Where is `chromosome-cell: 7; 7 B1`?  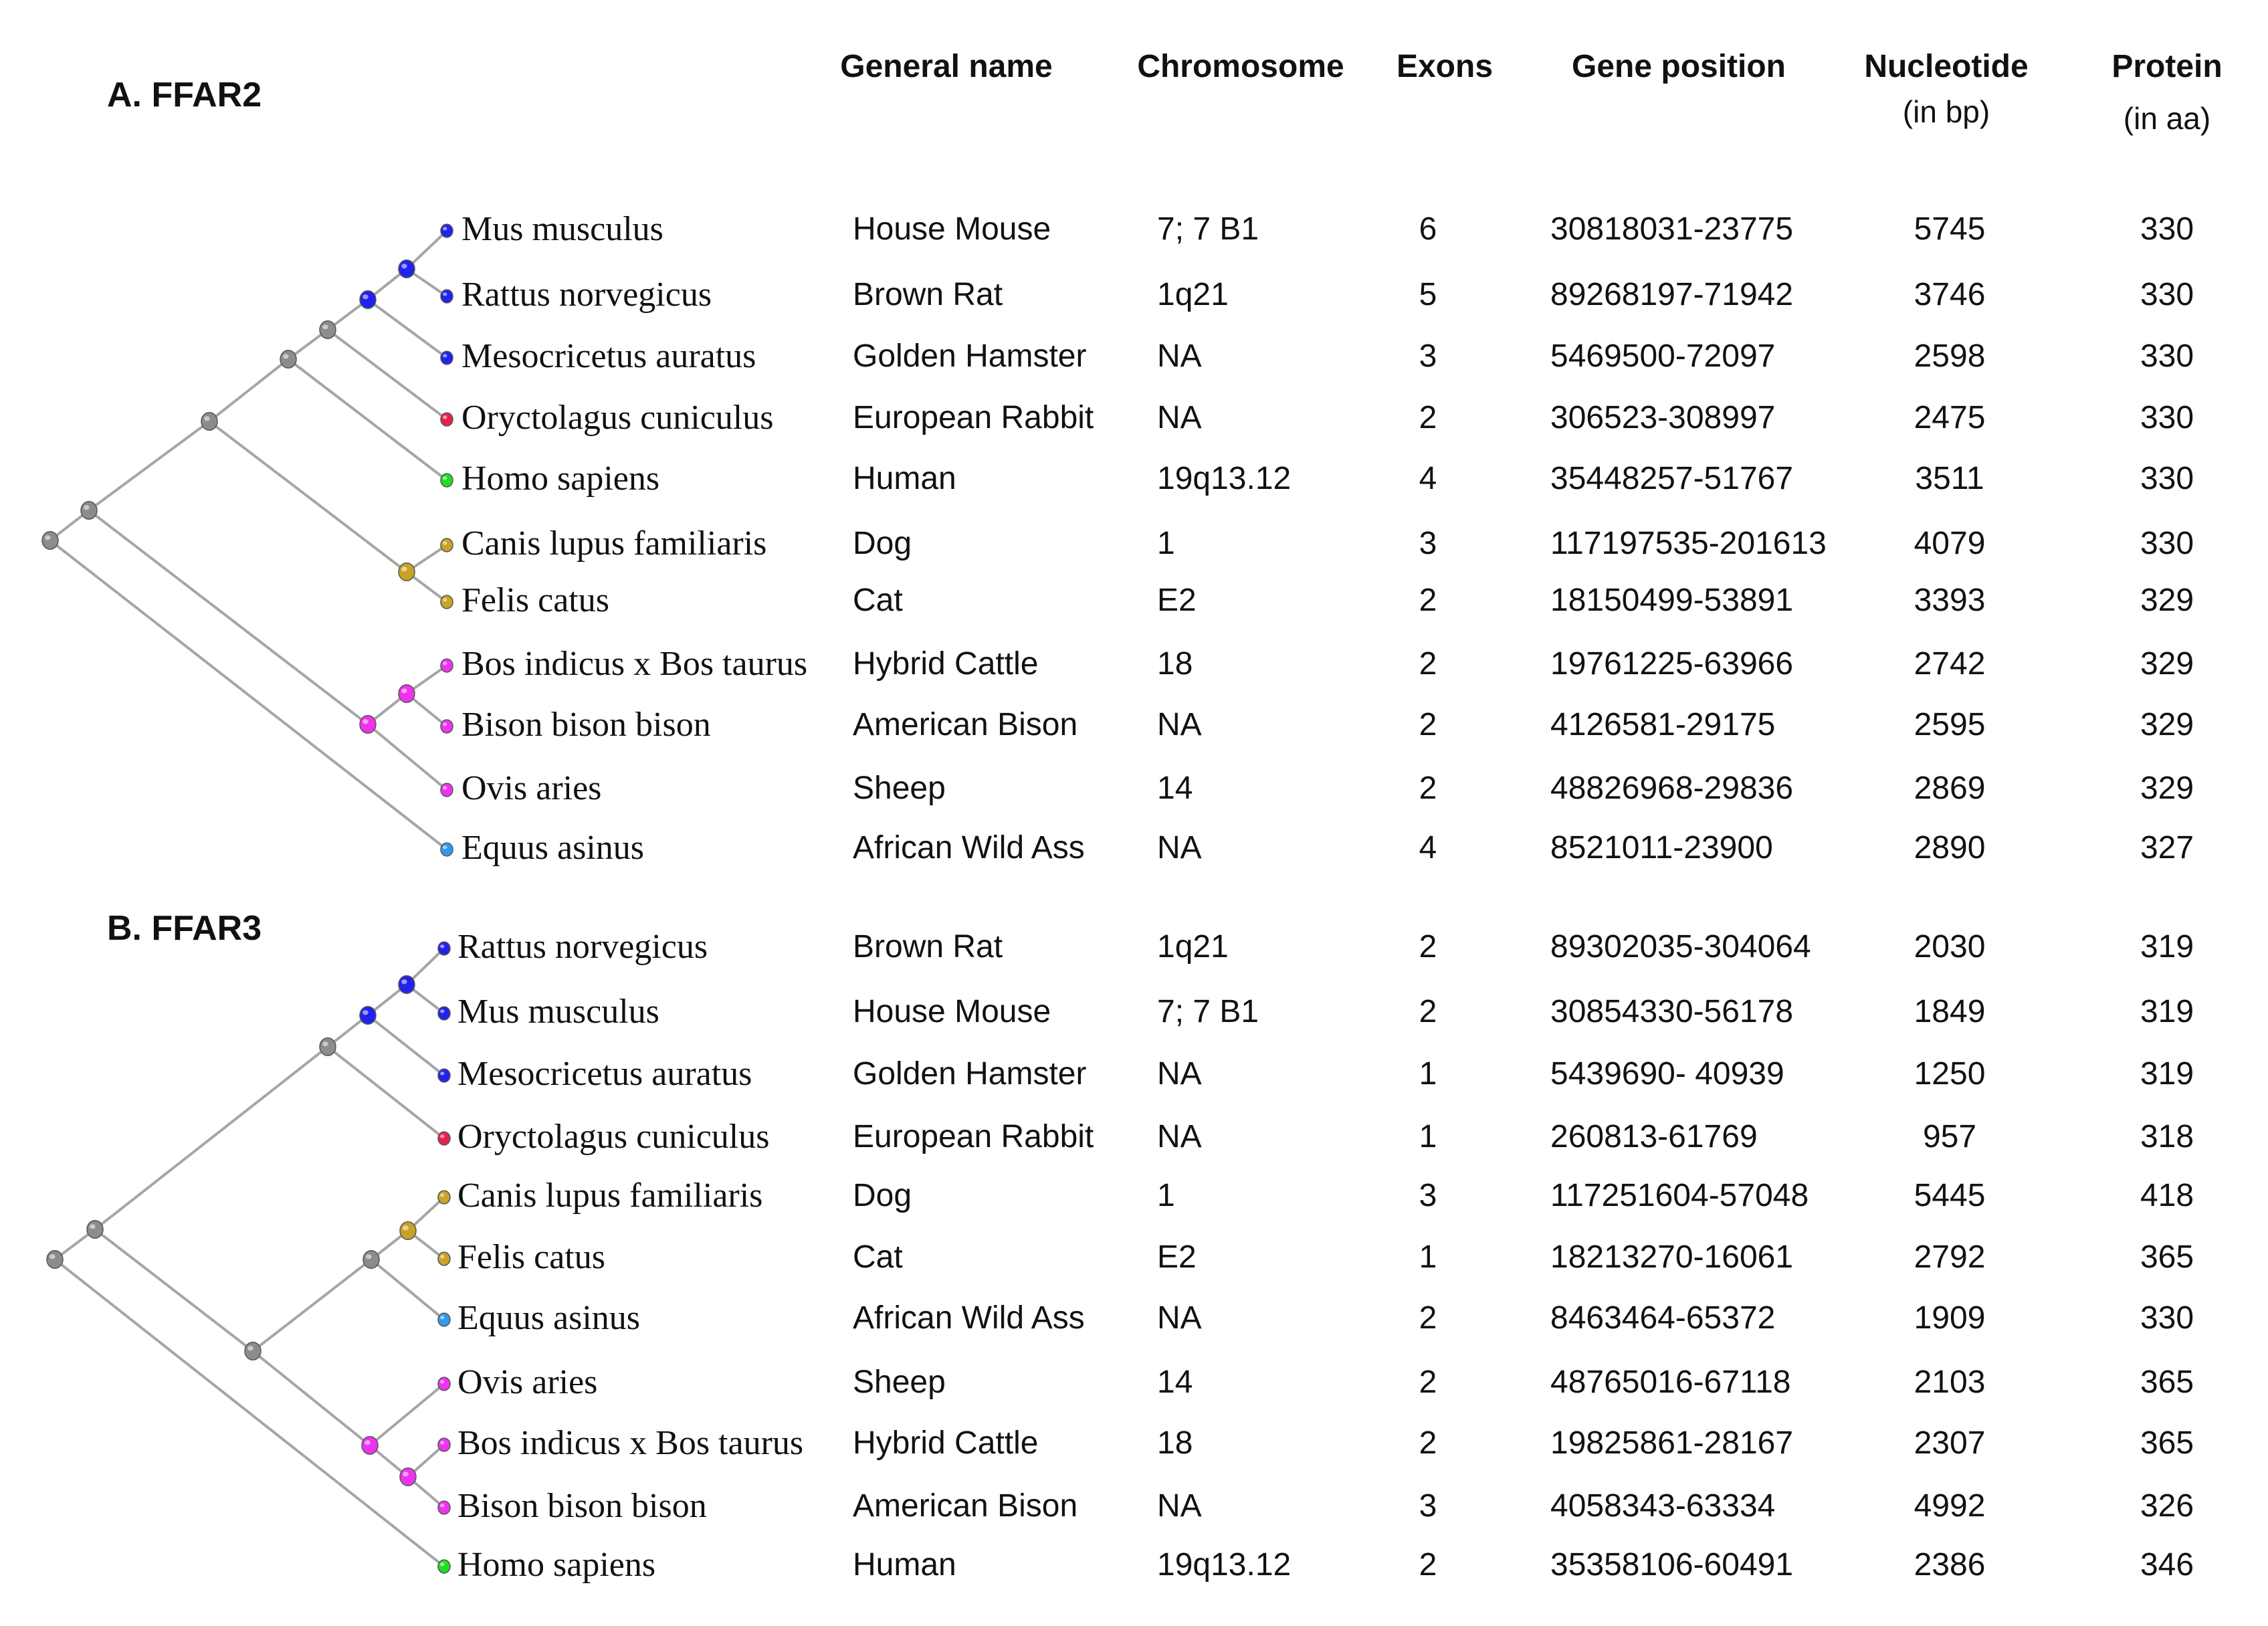
chromosome-cell: 7; 7 B1 is located at coordinates (1208, 1012).